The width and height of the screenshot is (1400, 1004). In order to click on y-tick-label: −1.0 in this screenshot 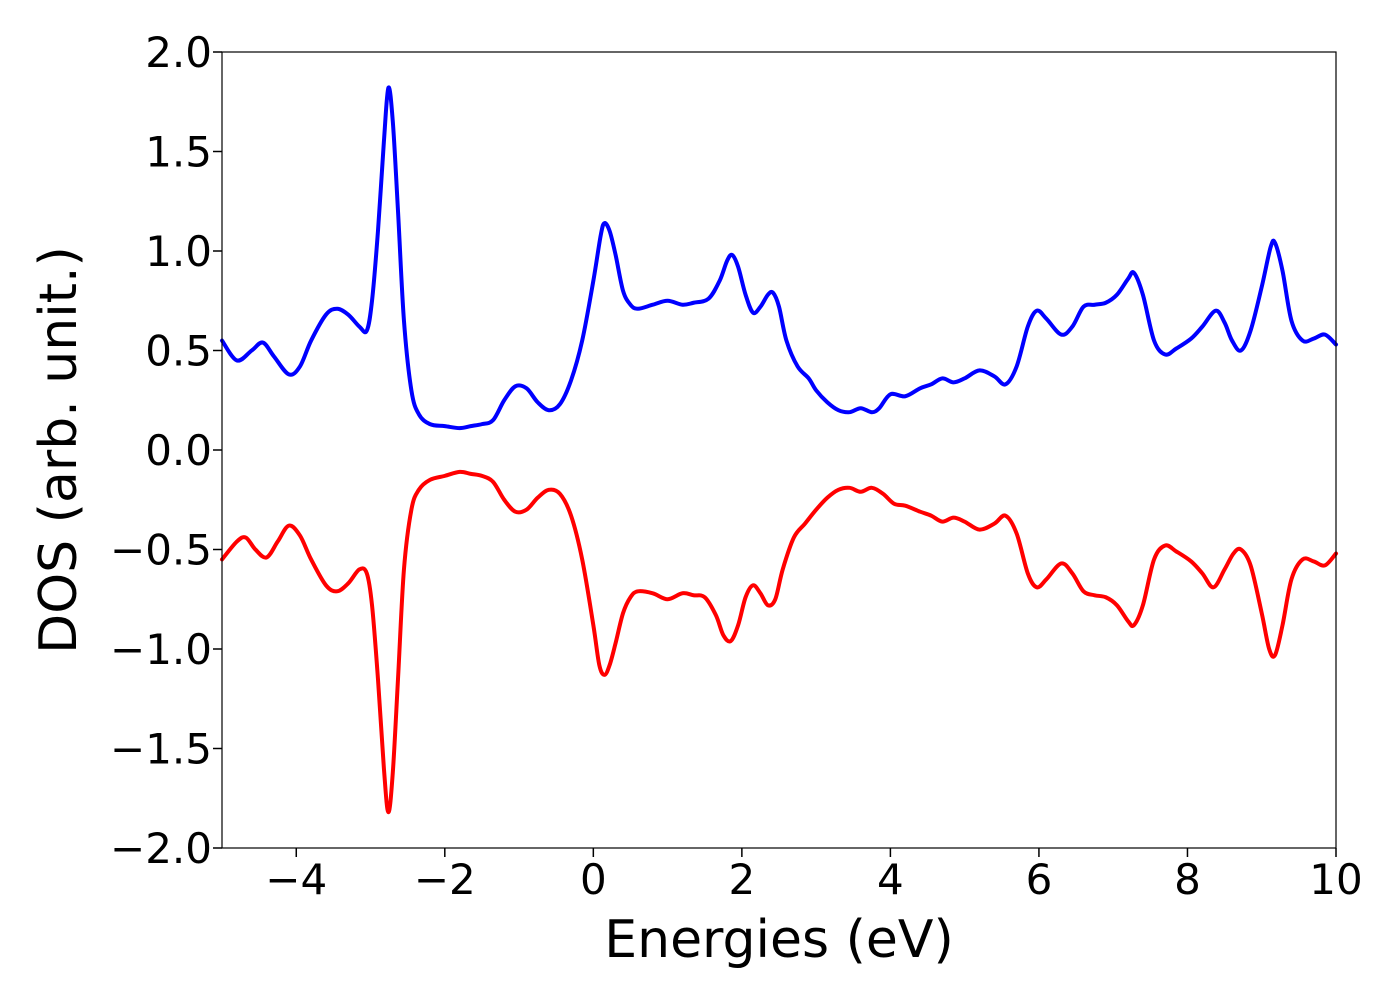, I will do `click(161, 649)`.